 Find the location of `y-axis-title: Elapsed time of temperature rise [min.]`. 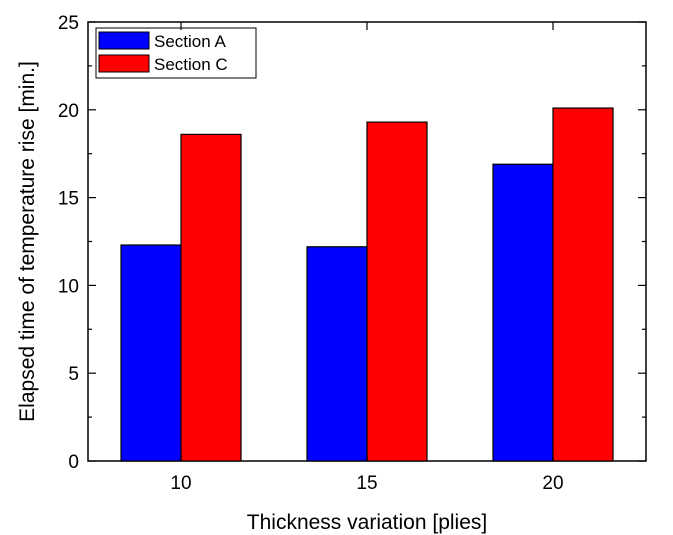

y-axis-title: Elapsed time of temperature rise [min.] is located at coordinates (27, 241).